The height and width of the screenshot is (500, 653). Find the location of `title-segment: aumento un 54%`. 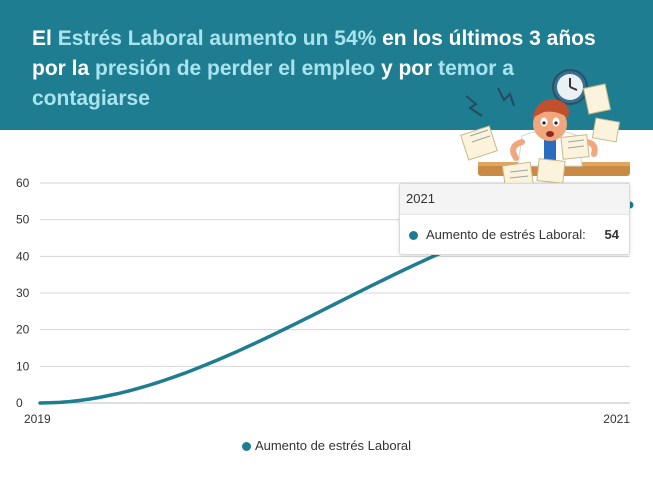

title-segment: aumento un 54% is located at coordinates (293, 38).